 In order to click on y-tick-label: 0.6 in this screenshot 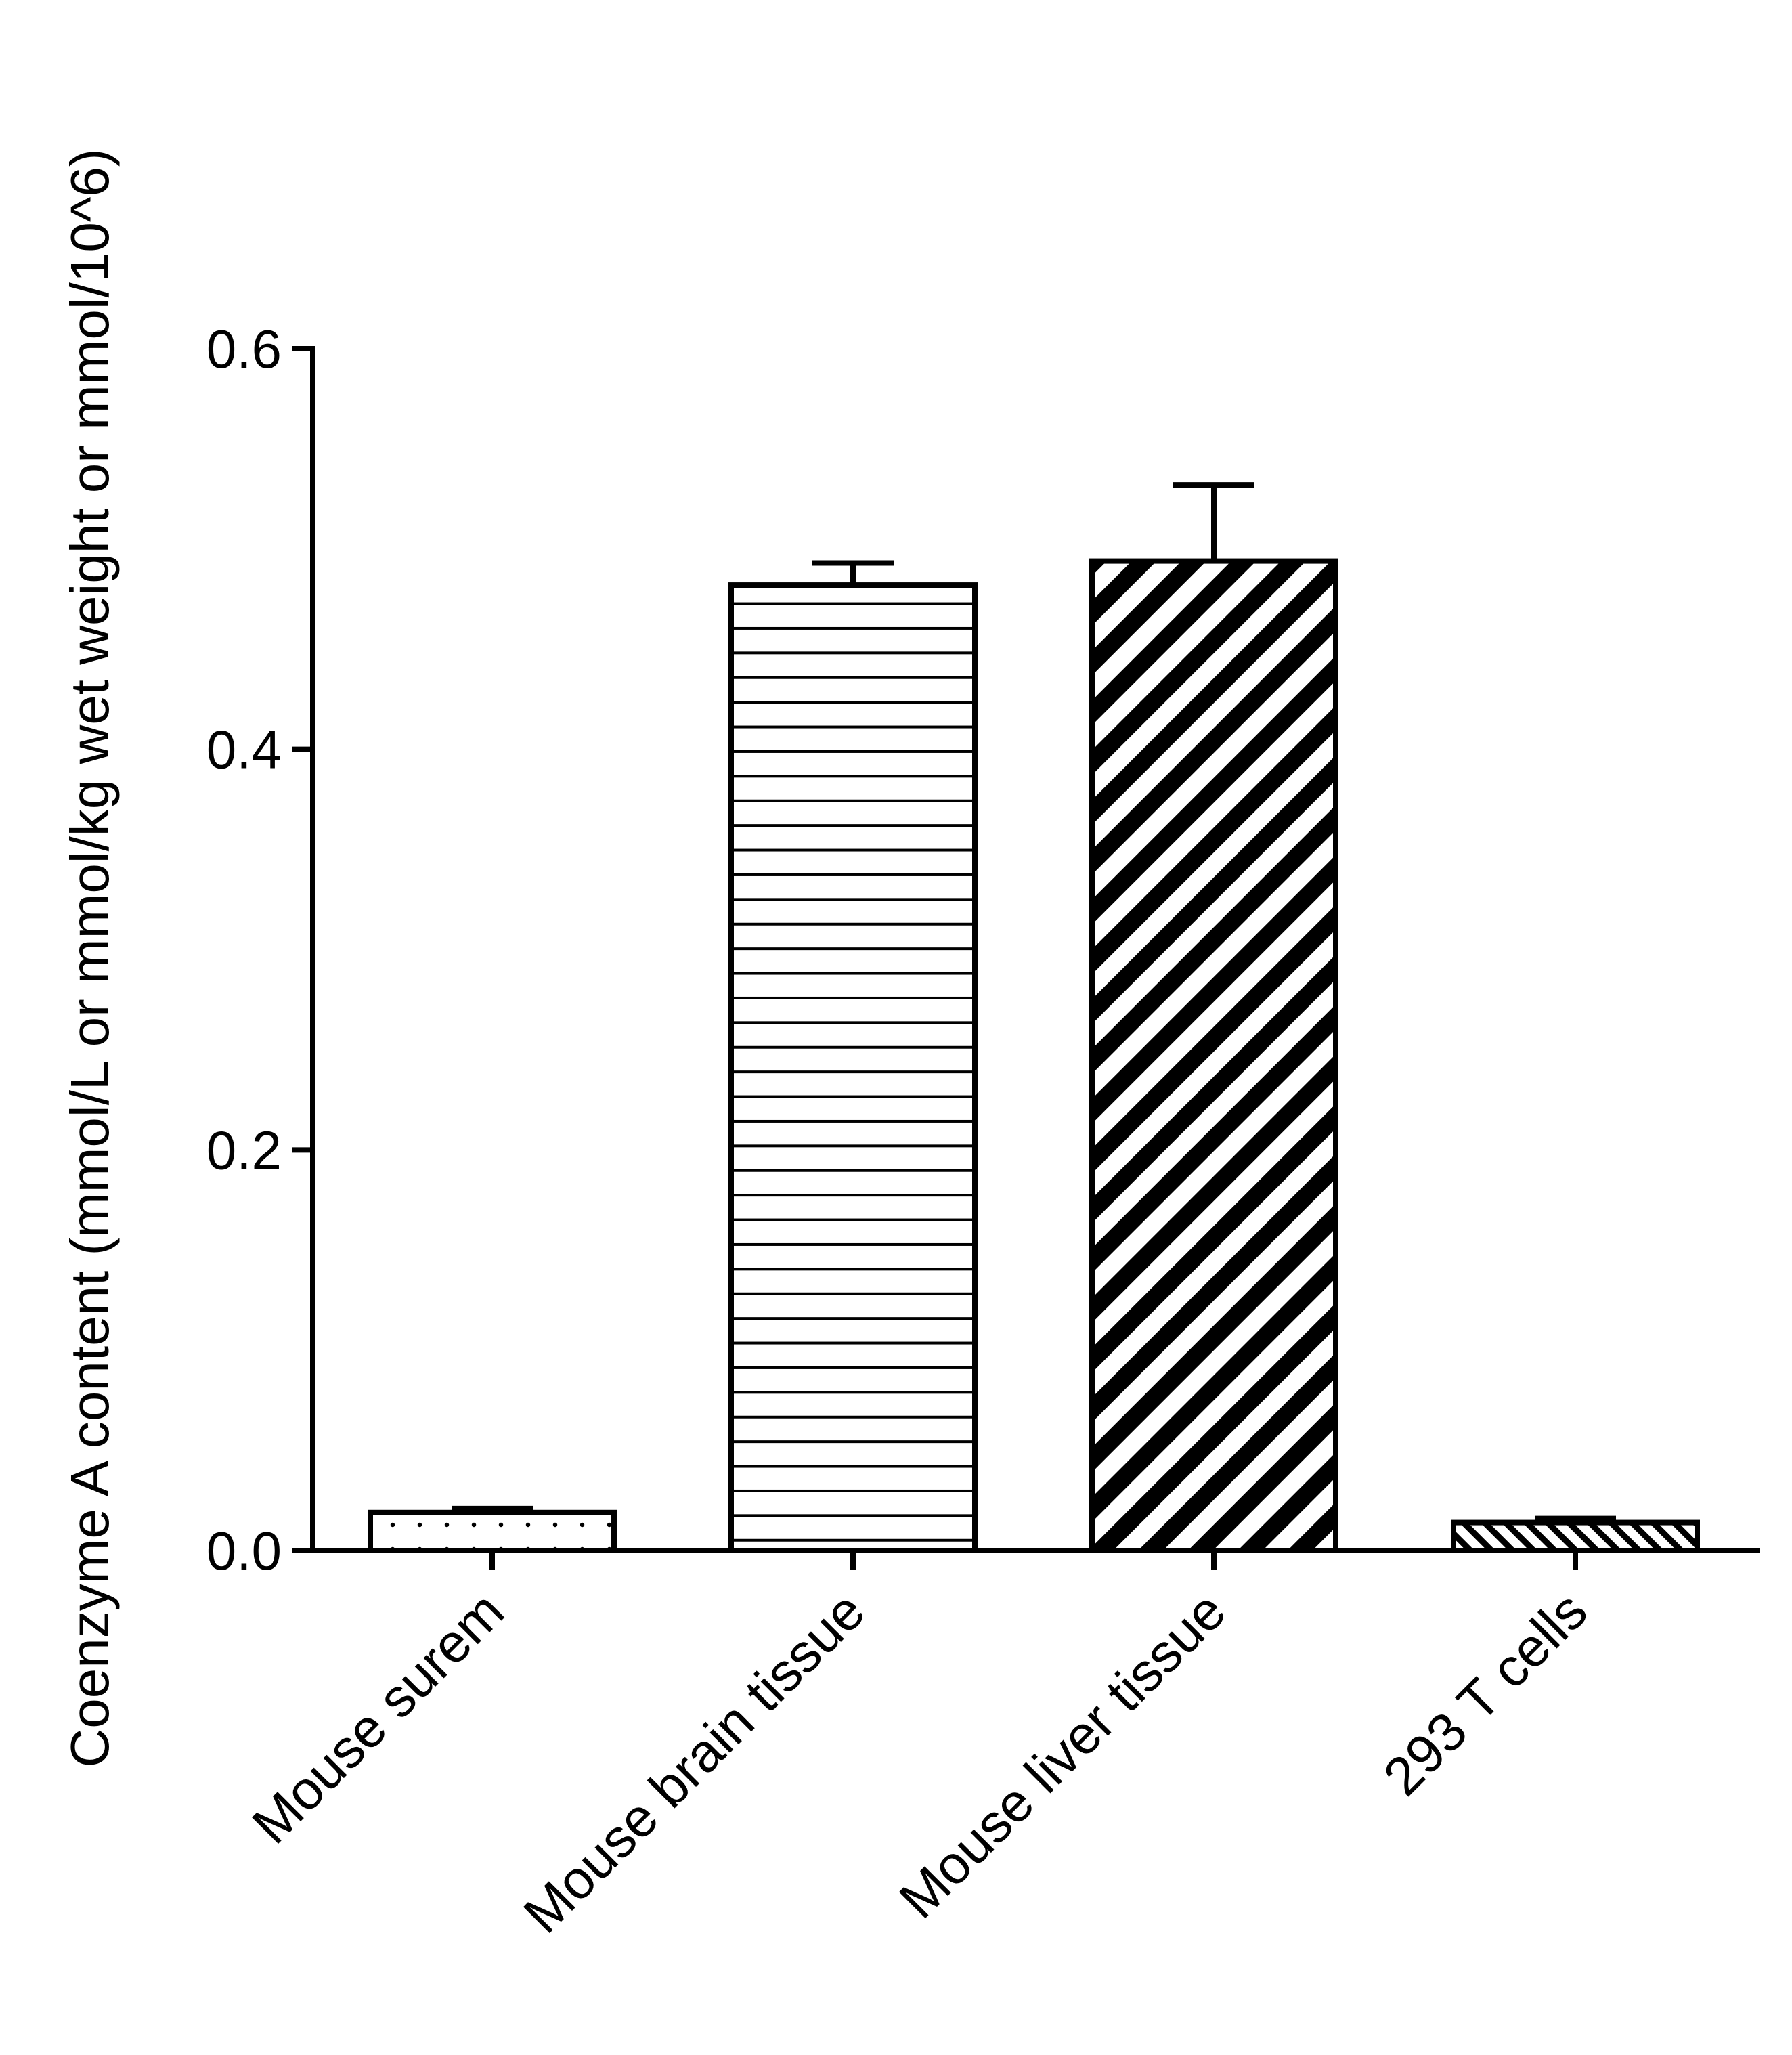, I will do `click(244, 349)`.